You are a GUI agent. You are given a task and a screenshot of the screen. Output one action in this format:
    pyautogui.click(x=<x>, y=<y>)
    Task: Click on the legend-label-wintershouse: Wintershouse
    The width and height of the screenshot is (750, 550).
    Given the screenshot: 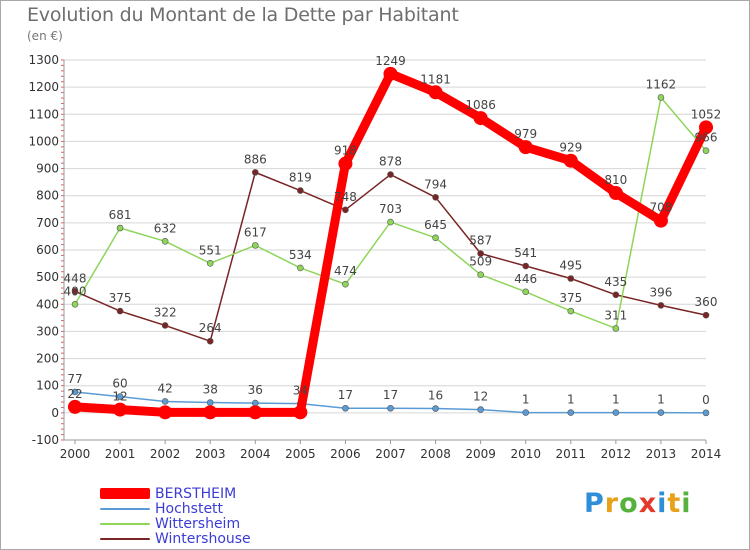 What is the action you would take?
    pyautogui.click(x=203, y=538)
    